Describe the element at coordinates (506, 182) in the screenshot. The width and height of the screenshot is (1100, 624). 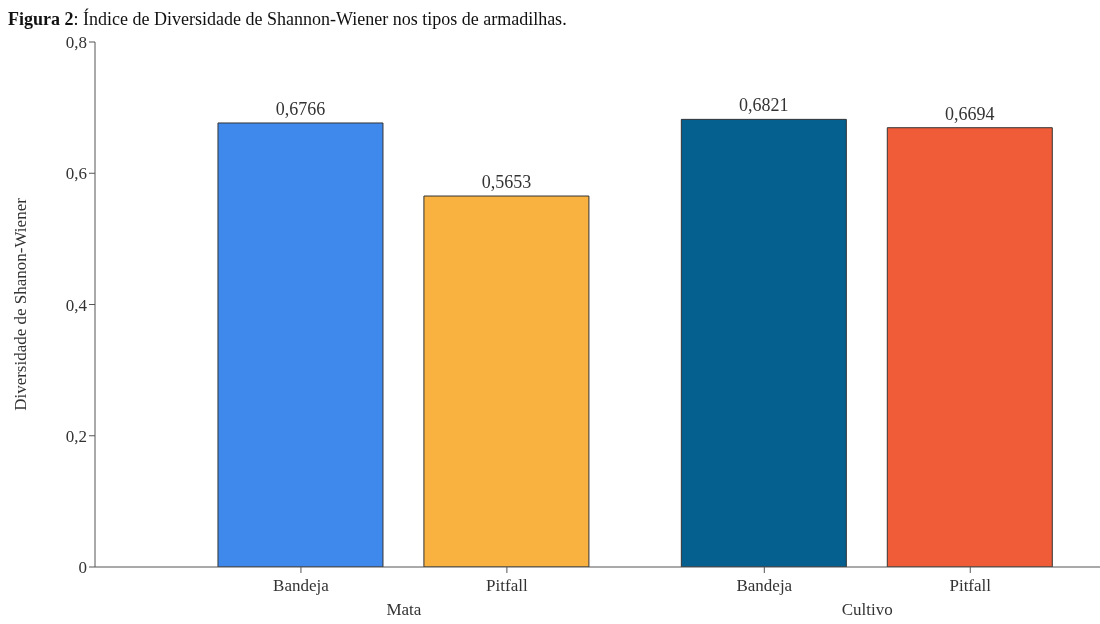
I see `data-label: 0,5653` at that location.